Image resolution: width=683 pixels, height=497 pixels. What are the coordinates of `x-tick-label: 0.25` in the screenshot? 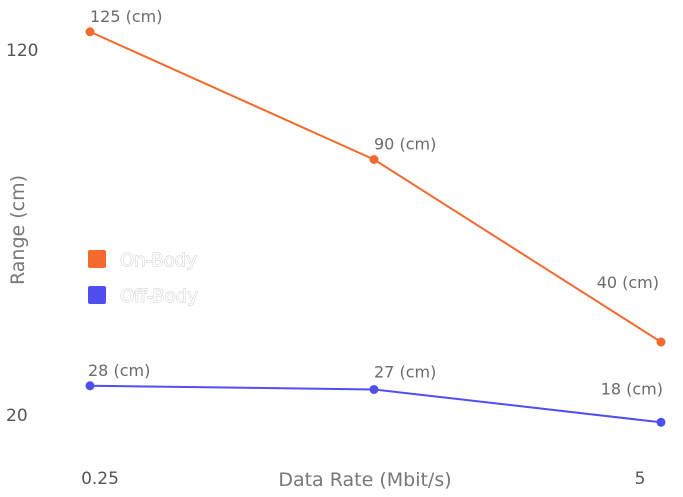 It's located at (100, 479).